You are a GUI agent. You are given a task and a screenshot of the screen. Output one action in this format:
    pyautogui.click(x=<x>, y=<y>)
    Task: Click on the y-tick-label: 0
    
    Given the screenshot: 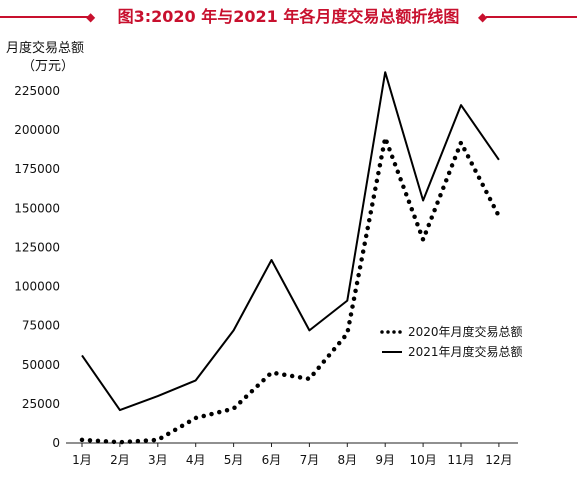 What is the action you would take?
    pyautogui.click(x=56, y=443)
    